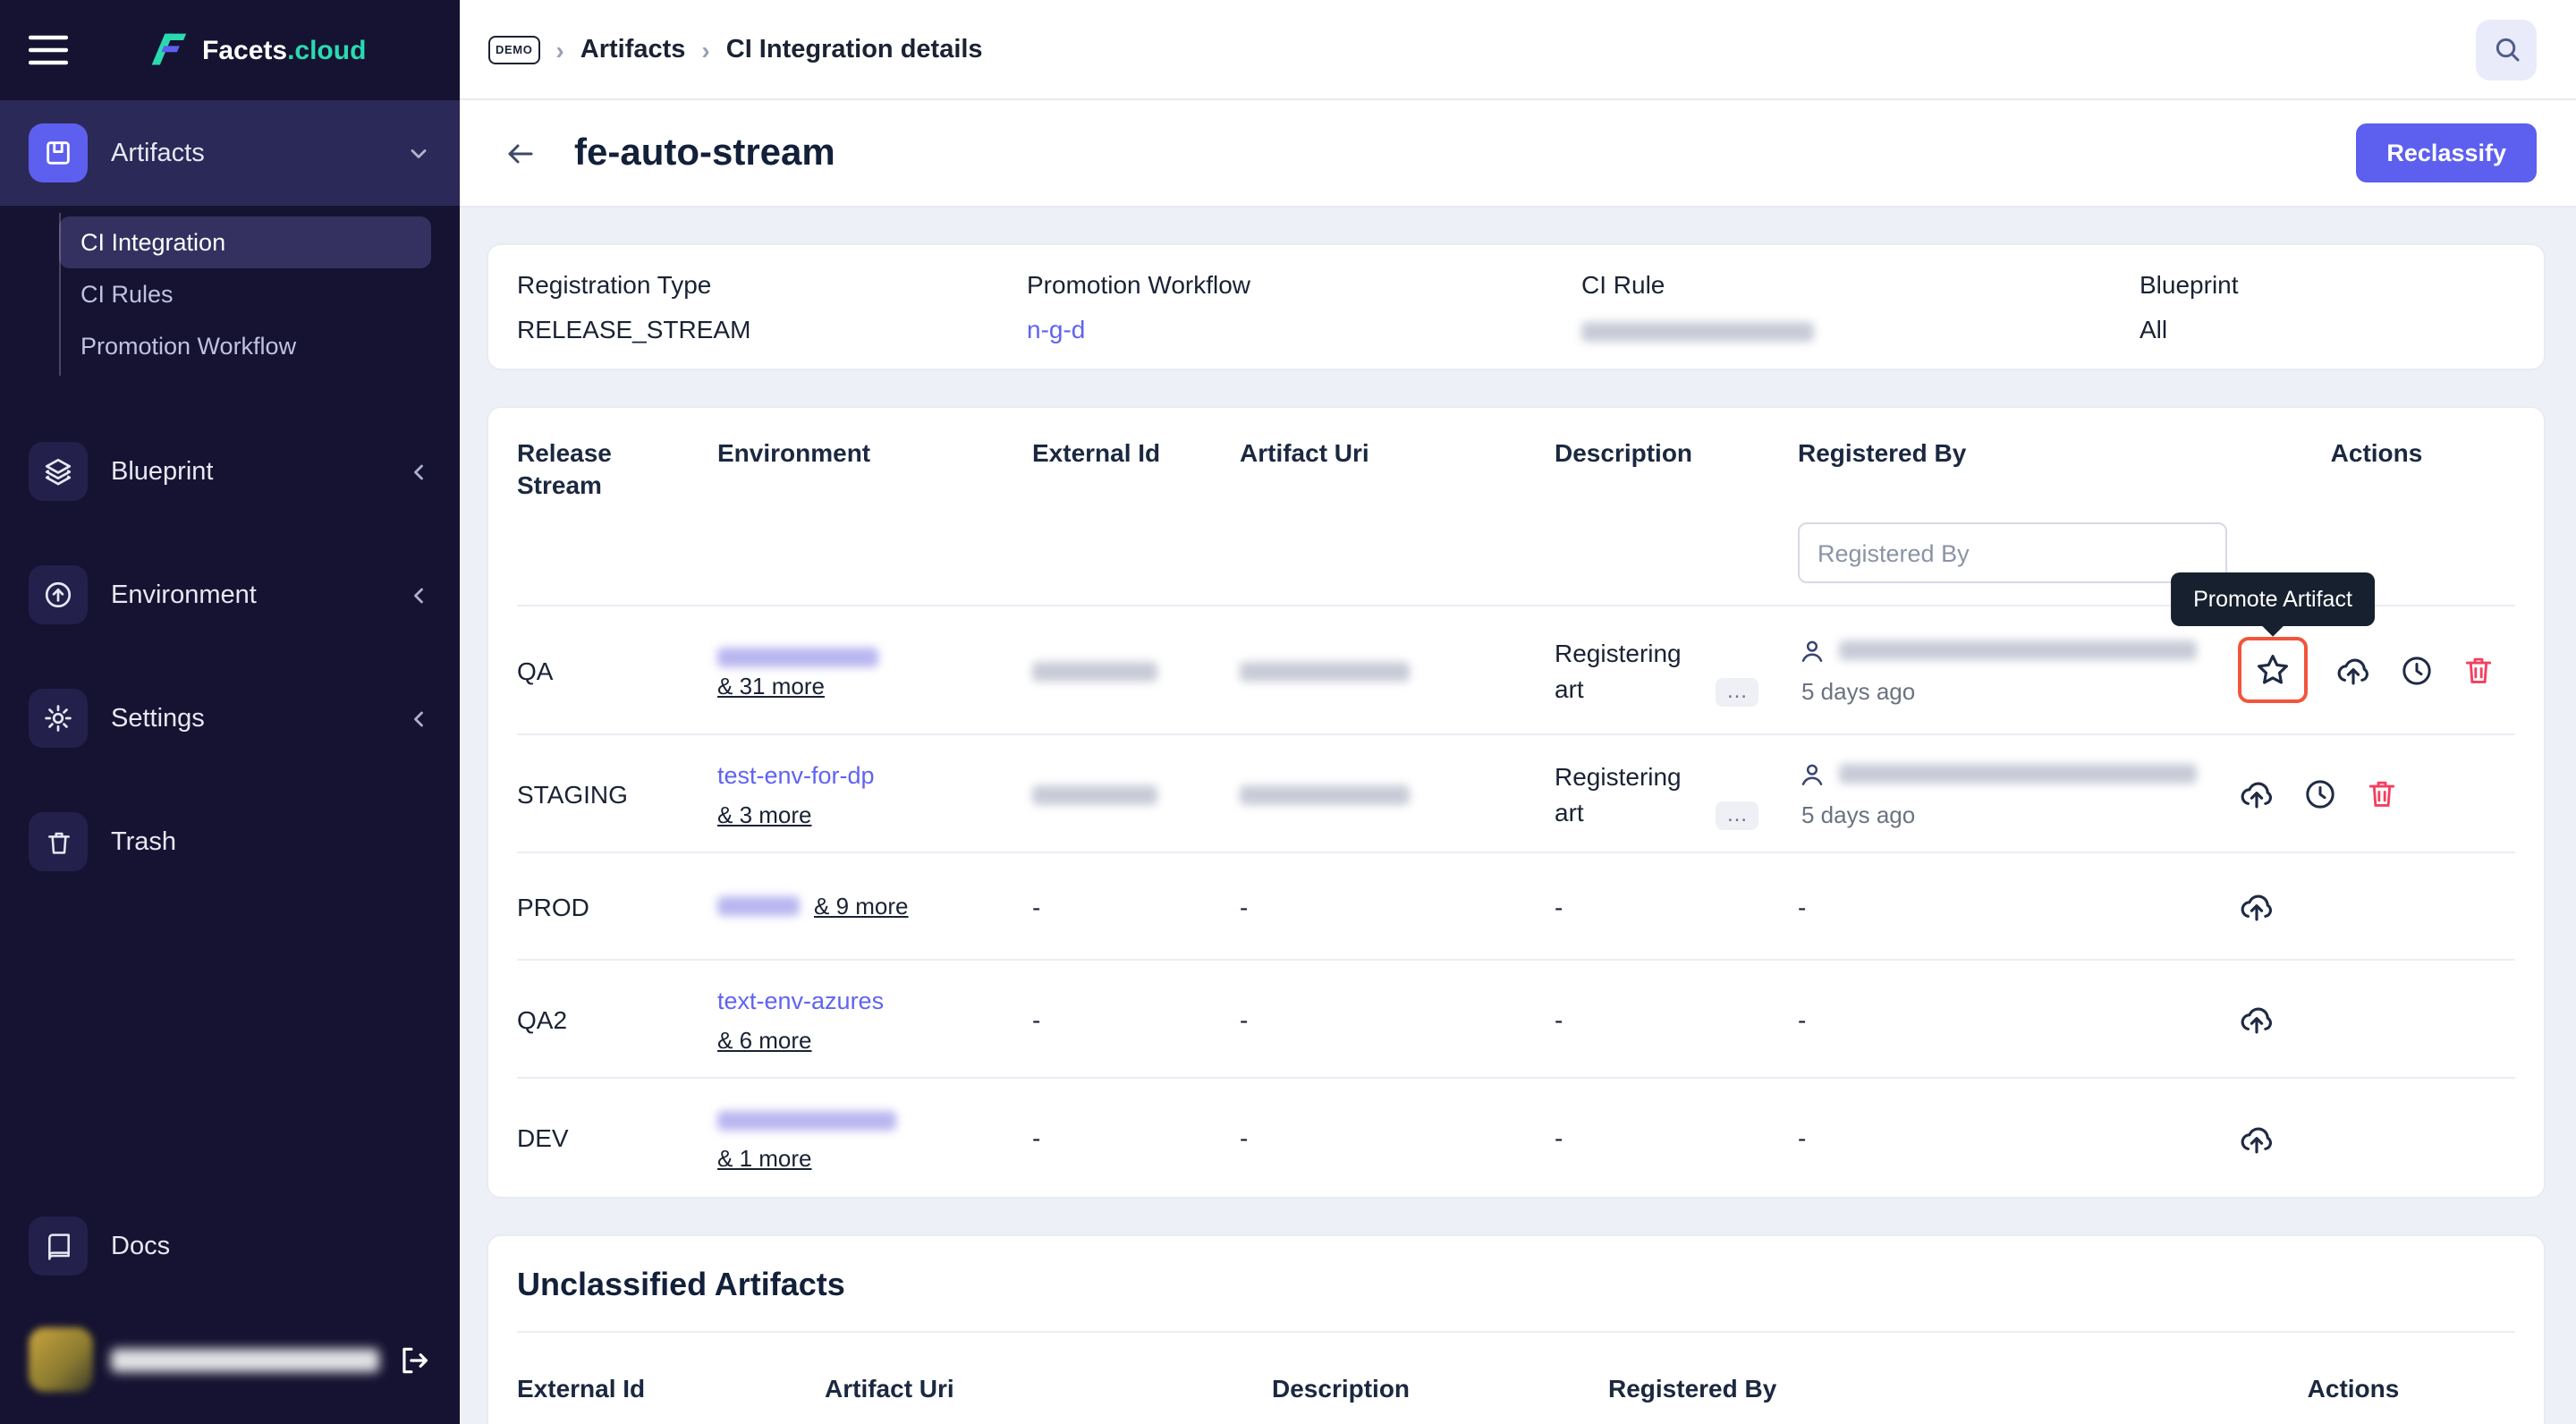 The width and height of the screenshot is (2576, 1424). What do you see at coordinates (860, 670) in the screenshot?
I see `environment-cell: & 31 more` at bounding box center [860, 670].